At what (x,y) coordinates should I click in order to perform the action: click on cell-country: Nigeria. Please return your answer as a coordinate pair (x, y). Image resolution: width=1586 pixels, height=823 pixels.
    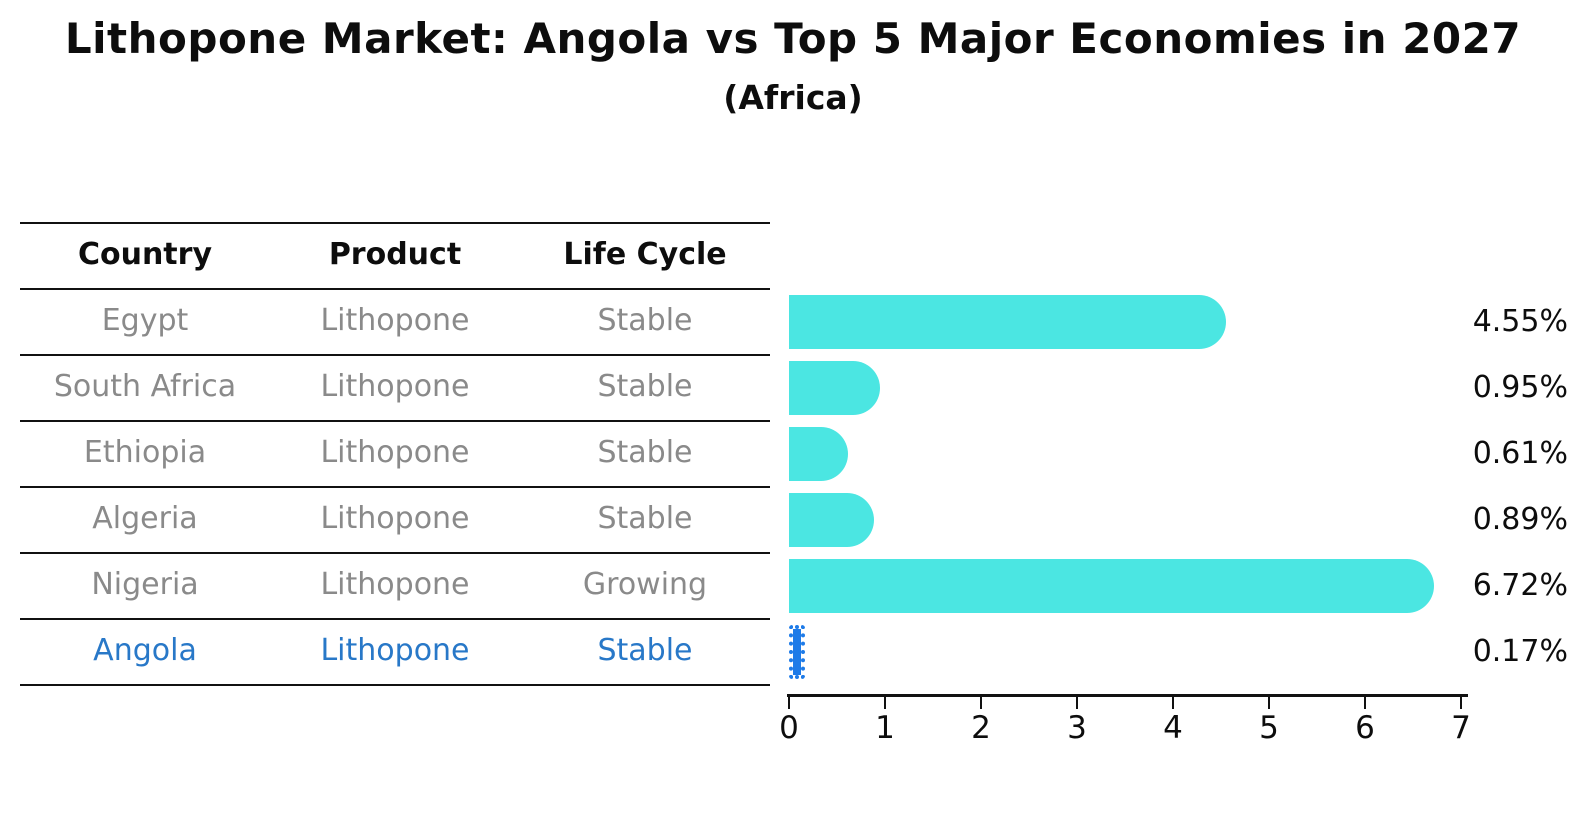
    Looking at the image, I should click on (145, 584).